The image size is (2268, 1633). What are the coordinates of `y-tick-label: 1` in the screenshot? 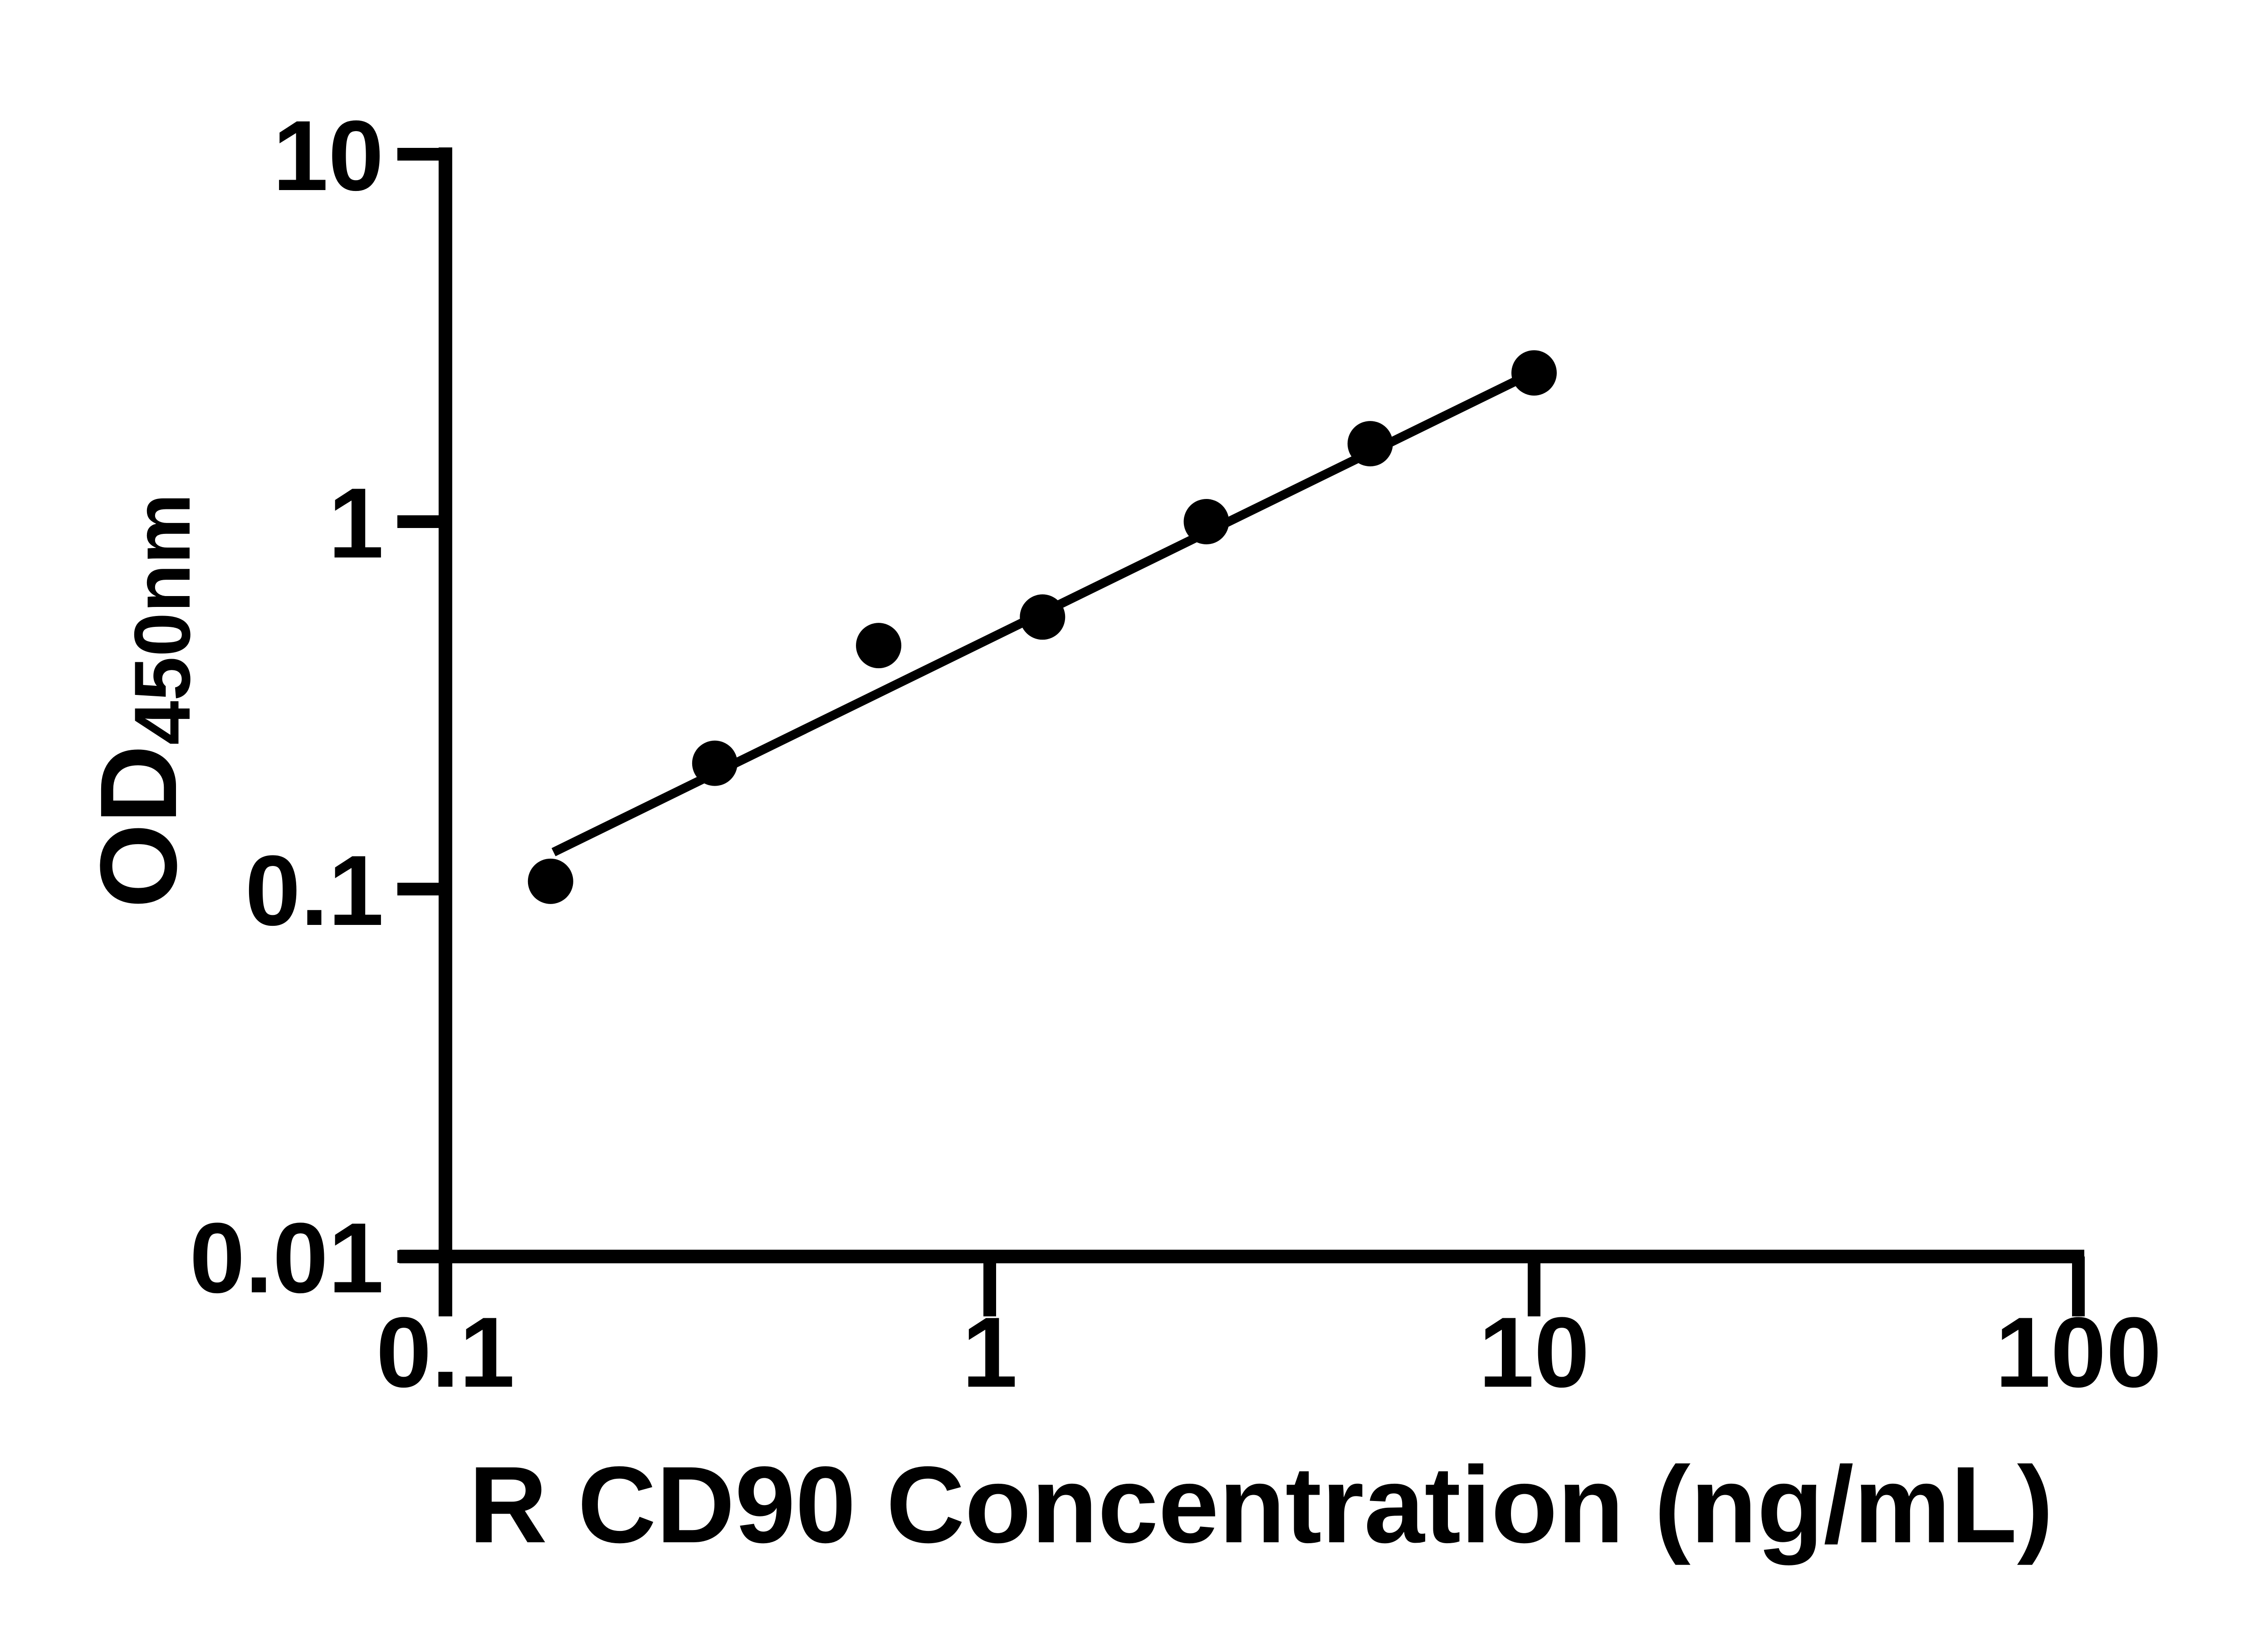 It's located at (356, 523).